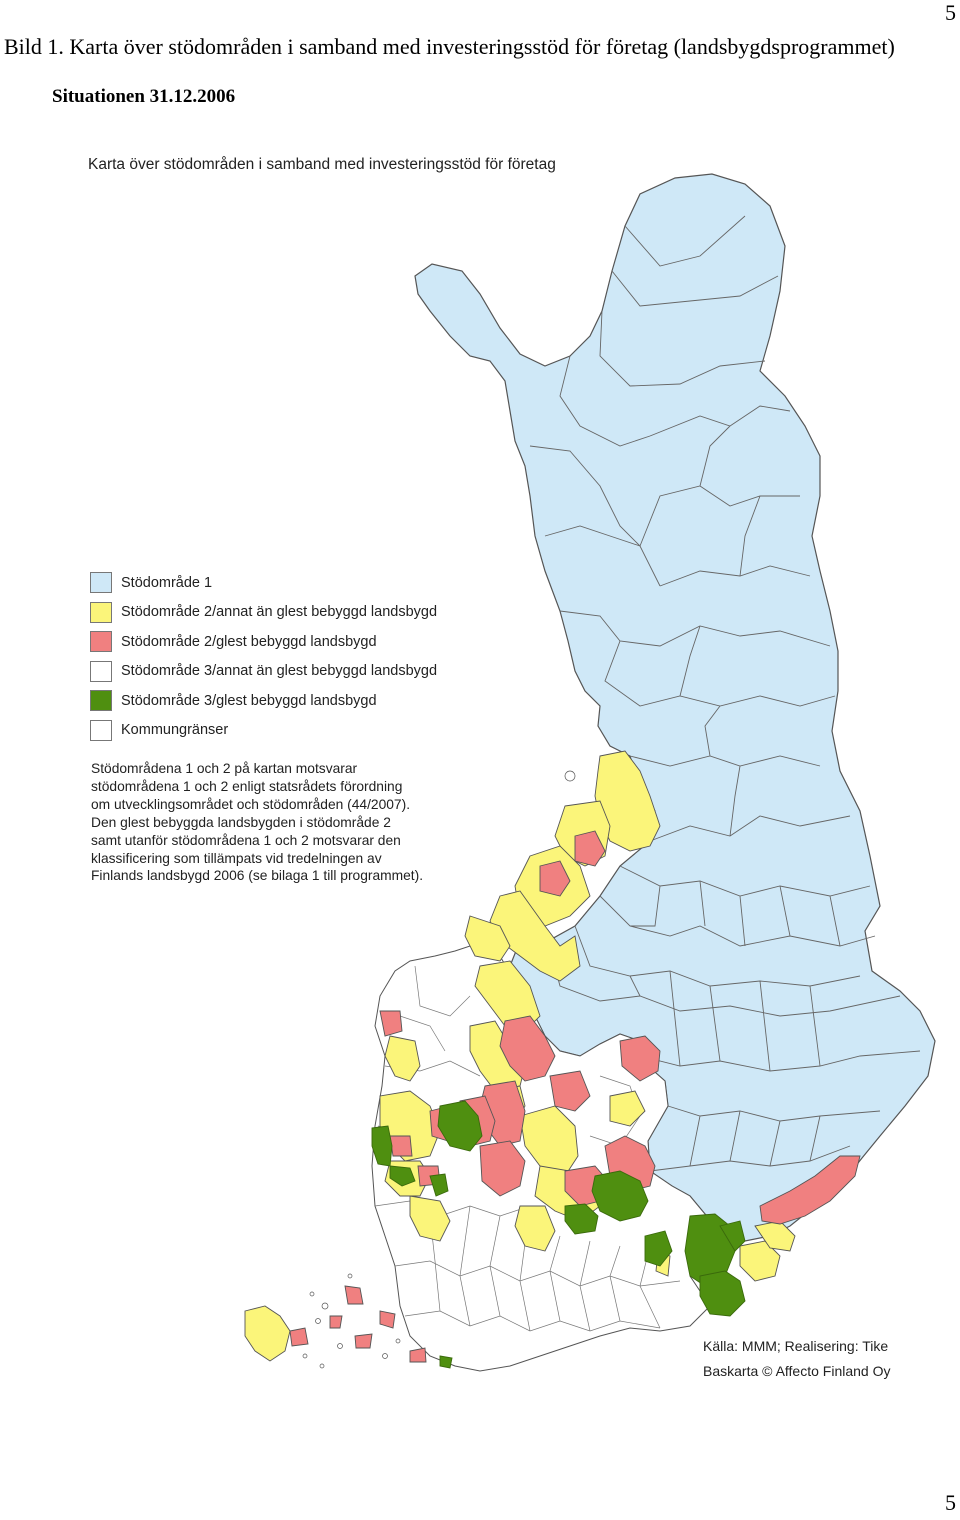  I want to click on legend-item-municipal-borders: Kommungränser, so click(263, 731).